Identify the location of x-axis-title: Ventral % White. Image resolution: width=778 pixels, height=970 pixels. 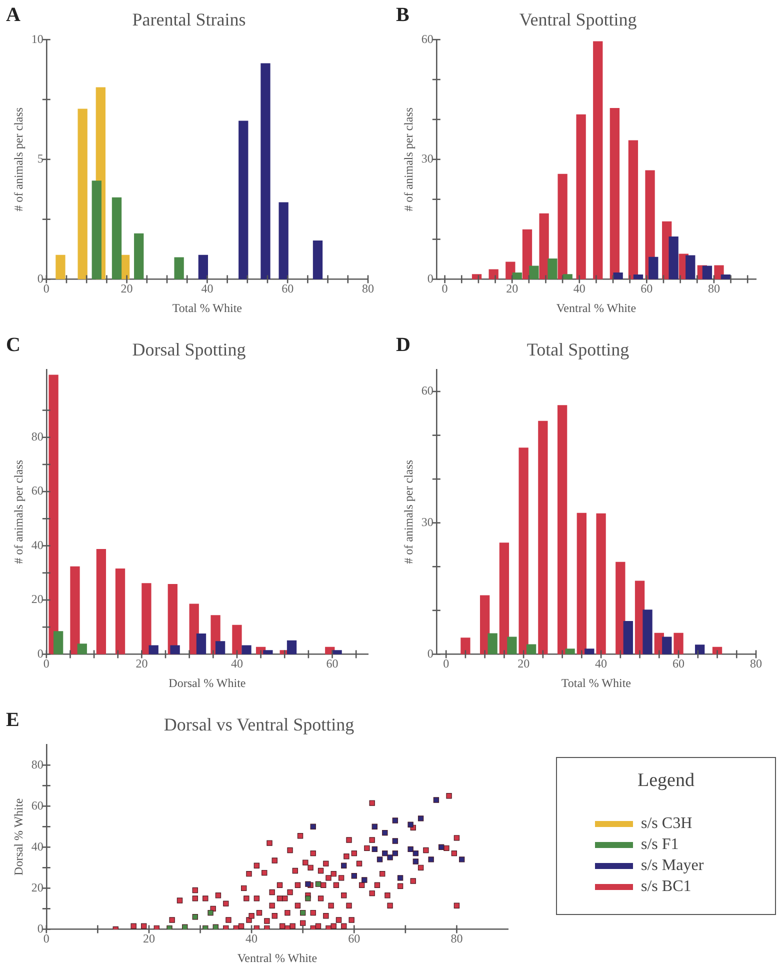
(596, 307).